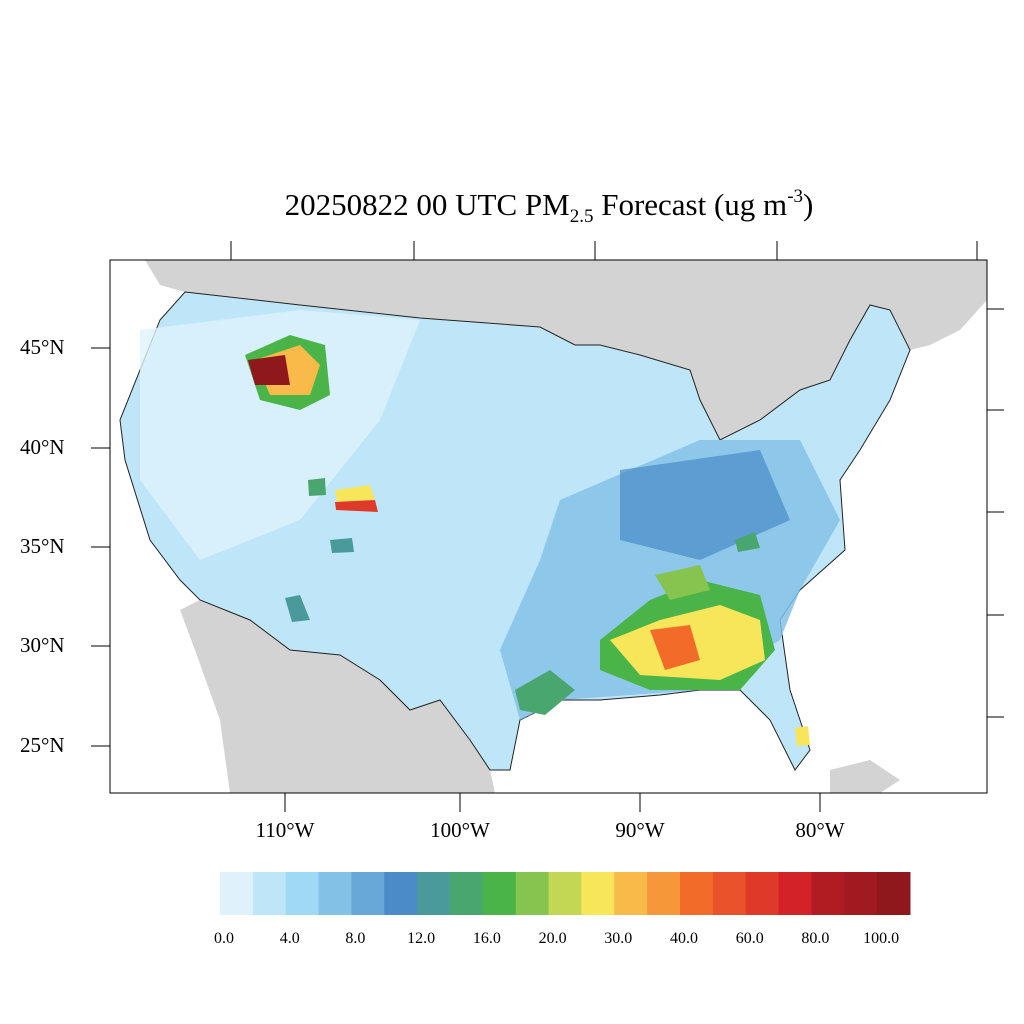 The image size is (1024, 1024). I want to click on mexico-land, so click(337, 696).